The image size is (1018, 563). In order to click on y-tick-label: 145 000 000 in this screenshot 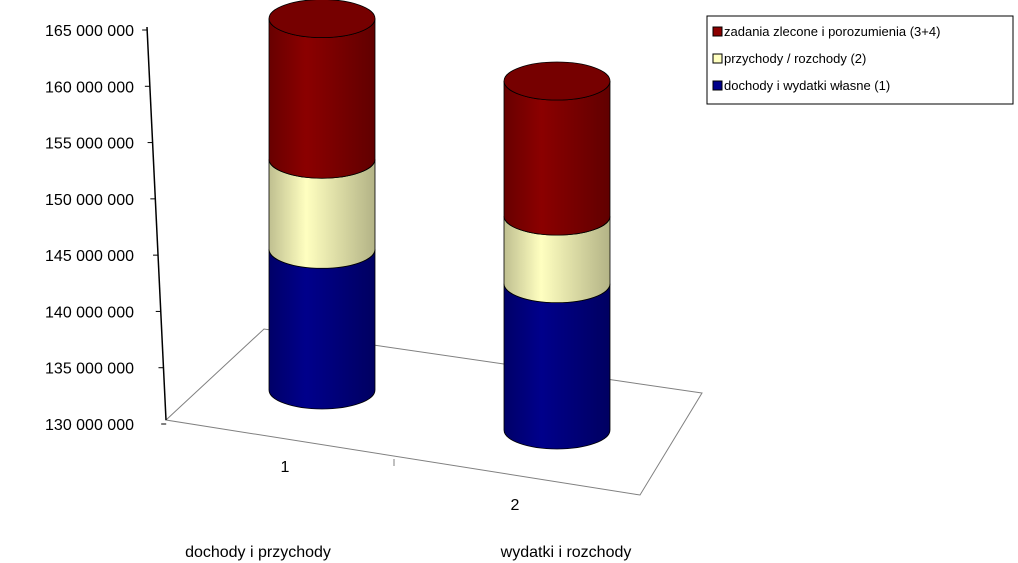, I will do `click(89, 256)`.